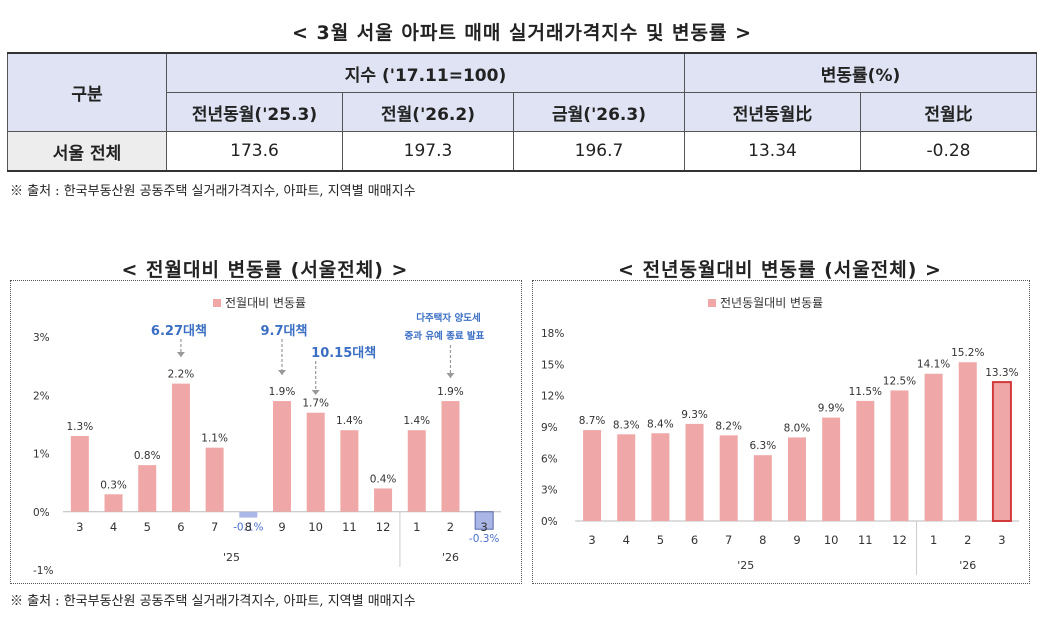 This screenshot has height=619, width=1044. What do you see at coordinates (552, 397) in the screenshot?
I see `y-tick-label: 12%` at bounding box center [552, 397].